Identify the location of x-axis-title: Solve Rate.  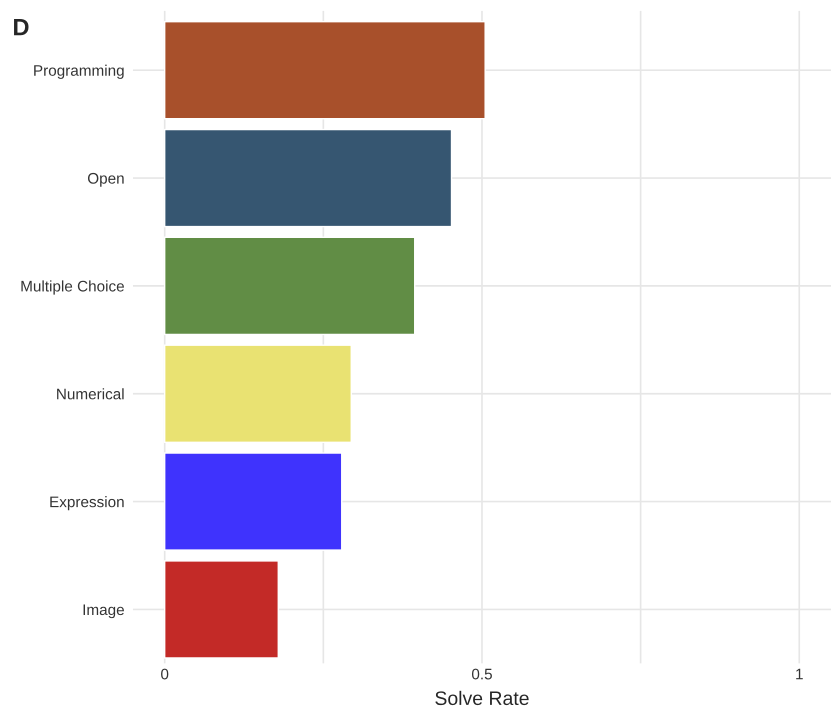
(482, 698).